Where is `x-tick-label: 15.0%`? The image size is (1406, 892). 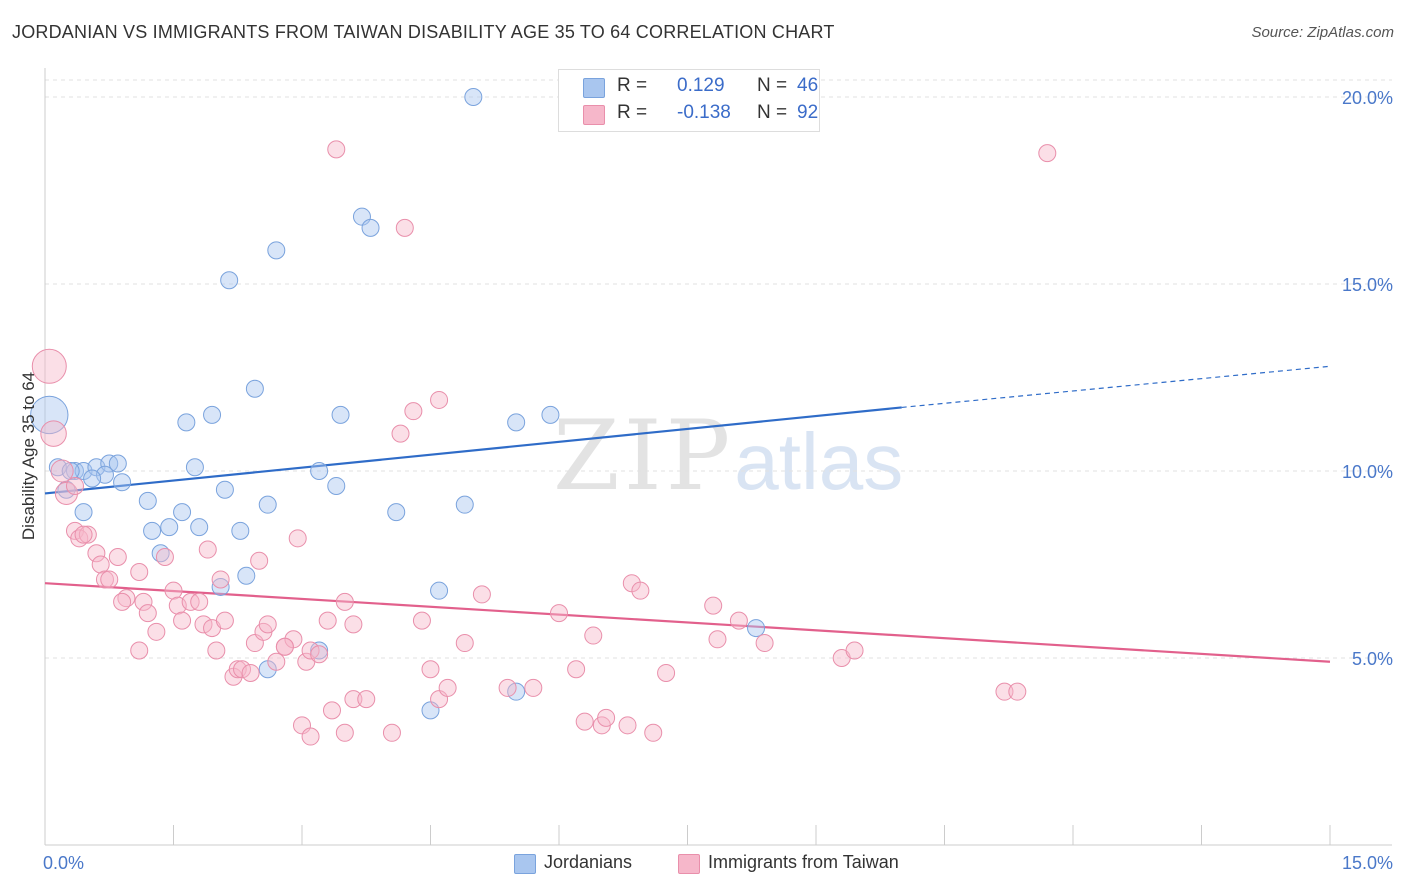 x-tick-label: 15.0% is located at coordinates (1367, 863).